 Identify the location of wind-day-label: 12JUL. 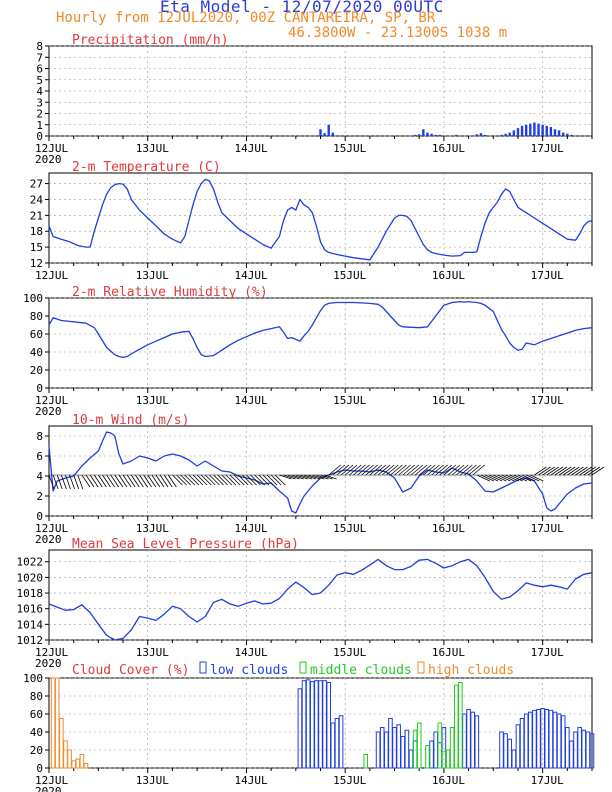
(51, 528).